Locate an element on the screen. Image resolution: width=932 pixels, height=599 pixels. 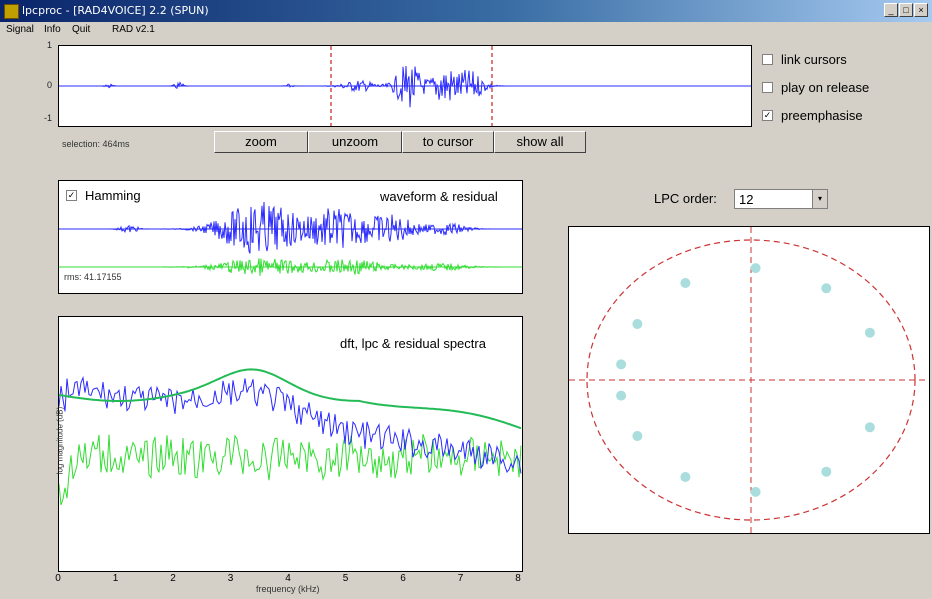
menu-quit: Quit is located at coordinates (81, 29).